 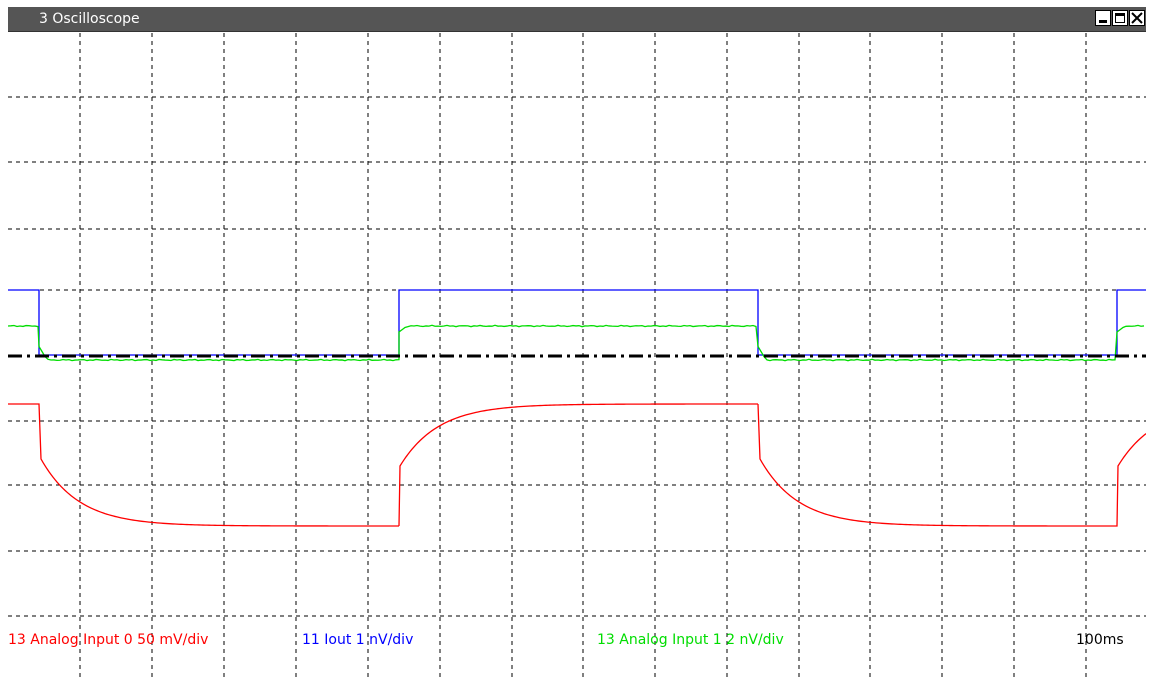 I want to click on green-trace, so click(x=576, y=343).